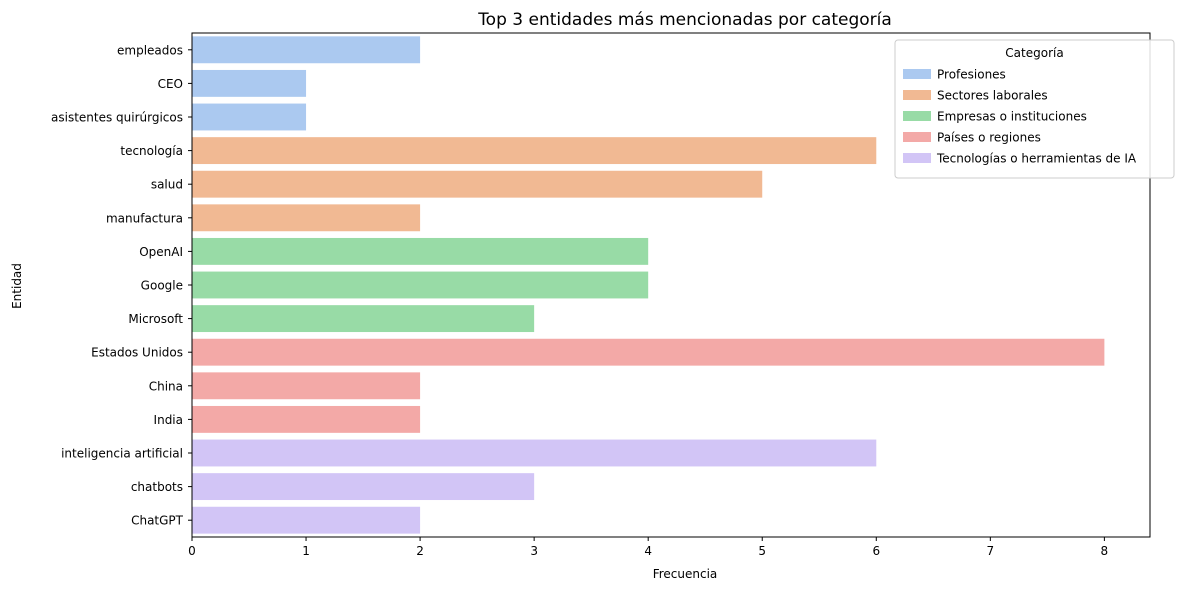 The image size is (1189, 590). What do you see at coordinates (1105, 551) in the screenshot?
I see `x-tick-label: 8` at bounding box center [1105, 551].